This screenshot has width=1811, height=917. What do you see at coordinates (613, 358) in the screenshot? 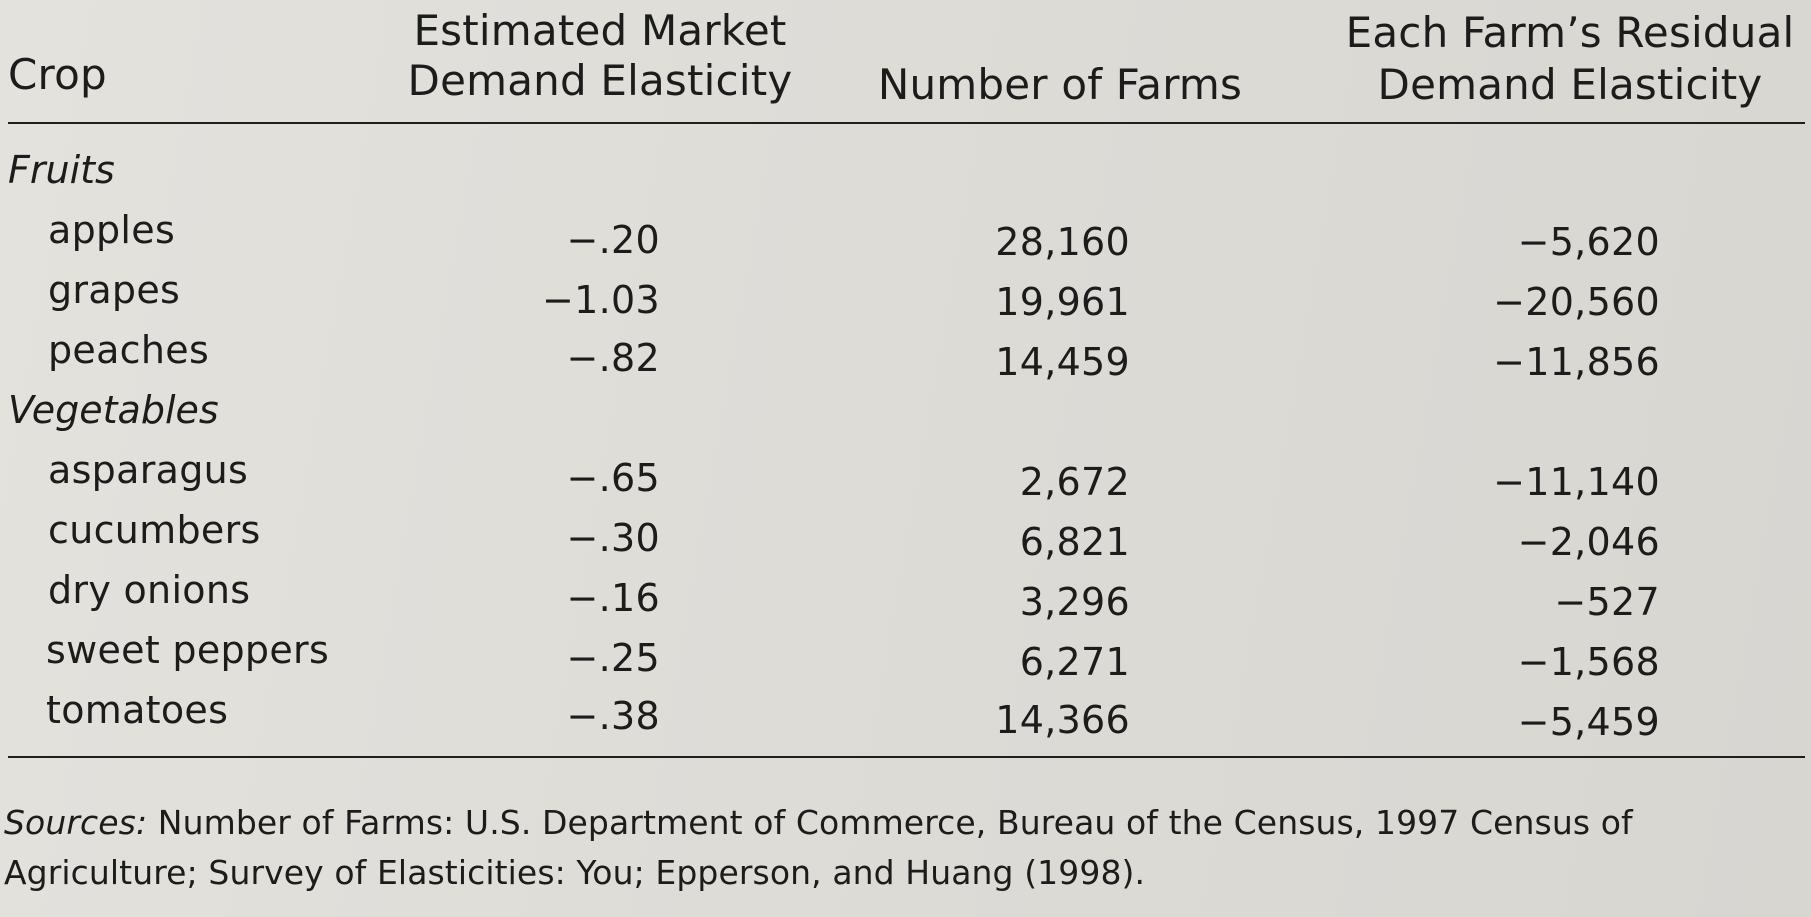
I see `market-elasticity-value: −.82` at bounding box center [613, 358].